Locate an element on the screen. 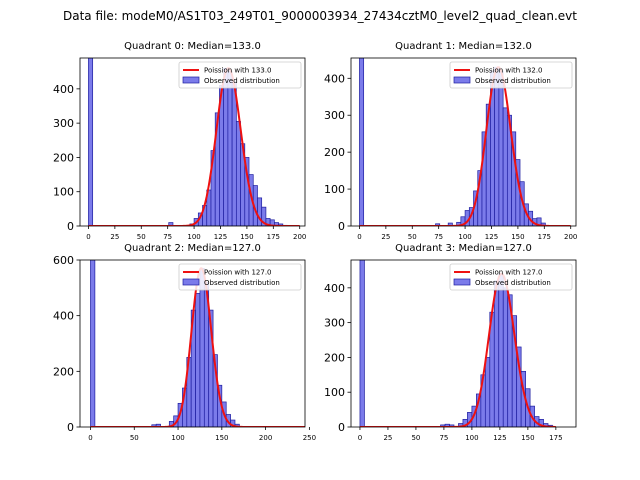 This screenshot has width=640, height=480. x-tick-label: 250 is located at coordinates (309, 438).